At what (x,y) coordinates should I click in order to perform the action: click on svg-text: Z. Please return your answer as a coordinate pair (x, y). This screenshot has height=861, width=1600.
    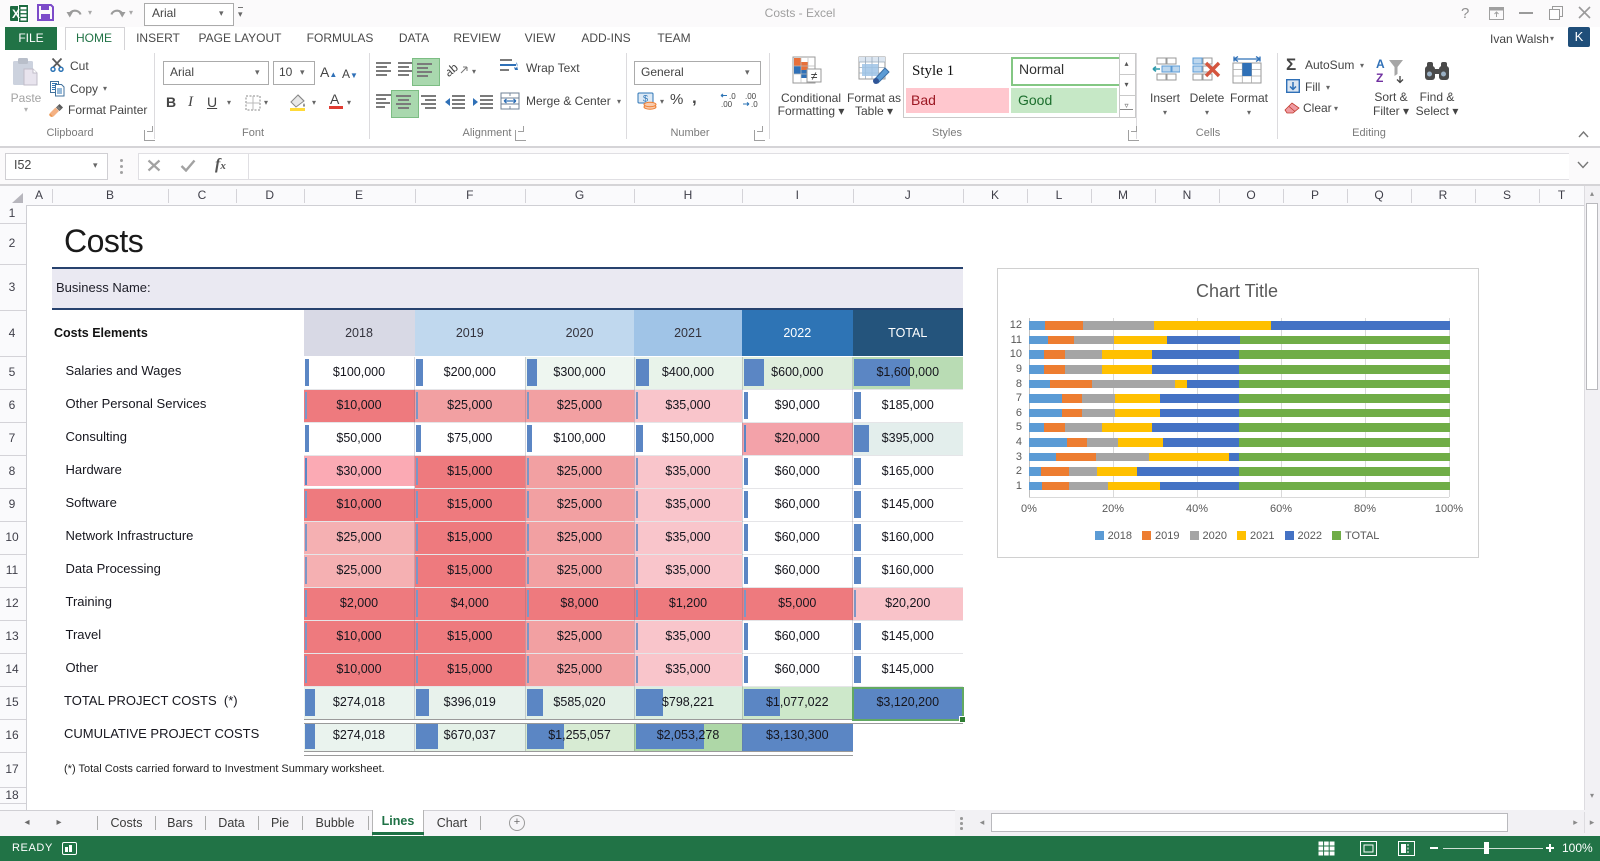
    Looking at the image, I should click on (1379, 78).